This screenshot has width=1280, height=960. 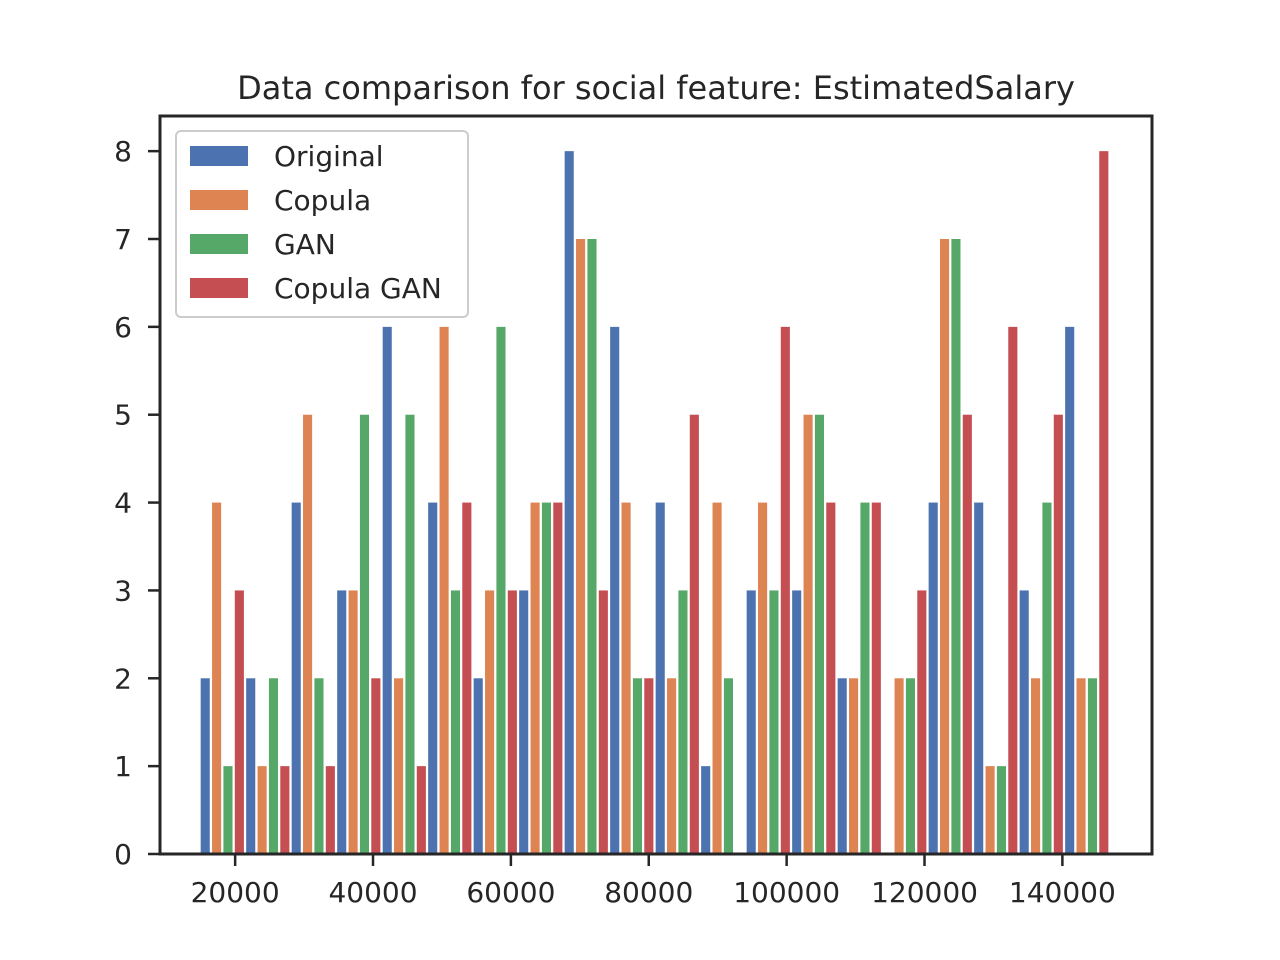 What do you see at coordinates (329, 156) in the screenshot?
I see `legend-label-original: Original` at bounding box center [329, 156].